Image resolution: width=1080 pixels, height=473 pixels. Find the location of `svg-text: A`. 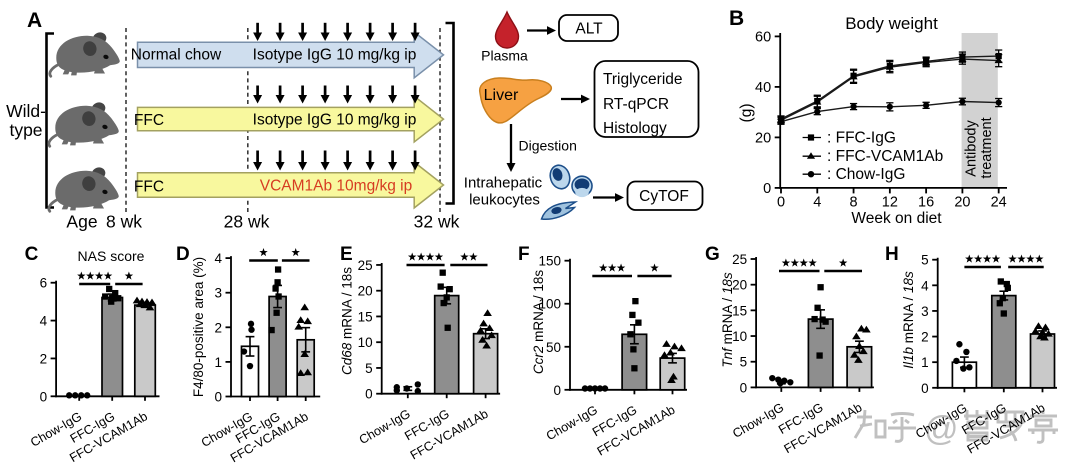

svg-text: A is located at coordinates (34, 20).